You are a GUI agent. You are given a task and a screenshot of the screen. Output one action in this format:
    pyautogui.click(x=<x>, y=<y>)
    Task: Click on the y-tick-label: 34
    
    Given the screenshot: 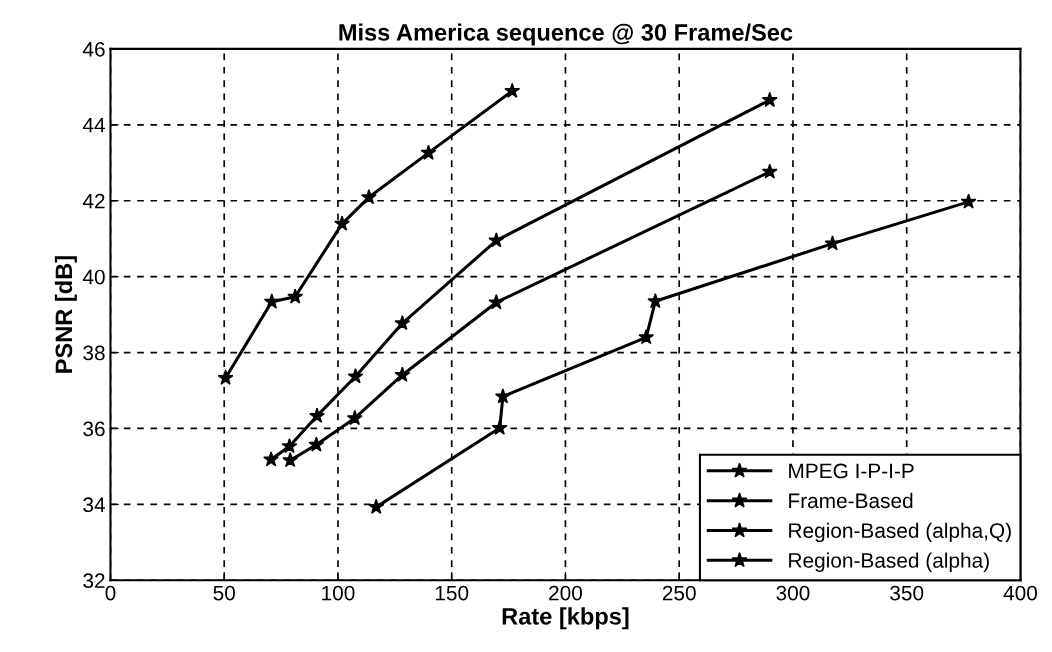 What is the action you would take?
    pyautogui.click(x=94, y=505)
    